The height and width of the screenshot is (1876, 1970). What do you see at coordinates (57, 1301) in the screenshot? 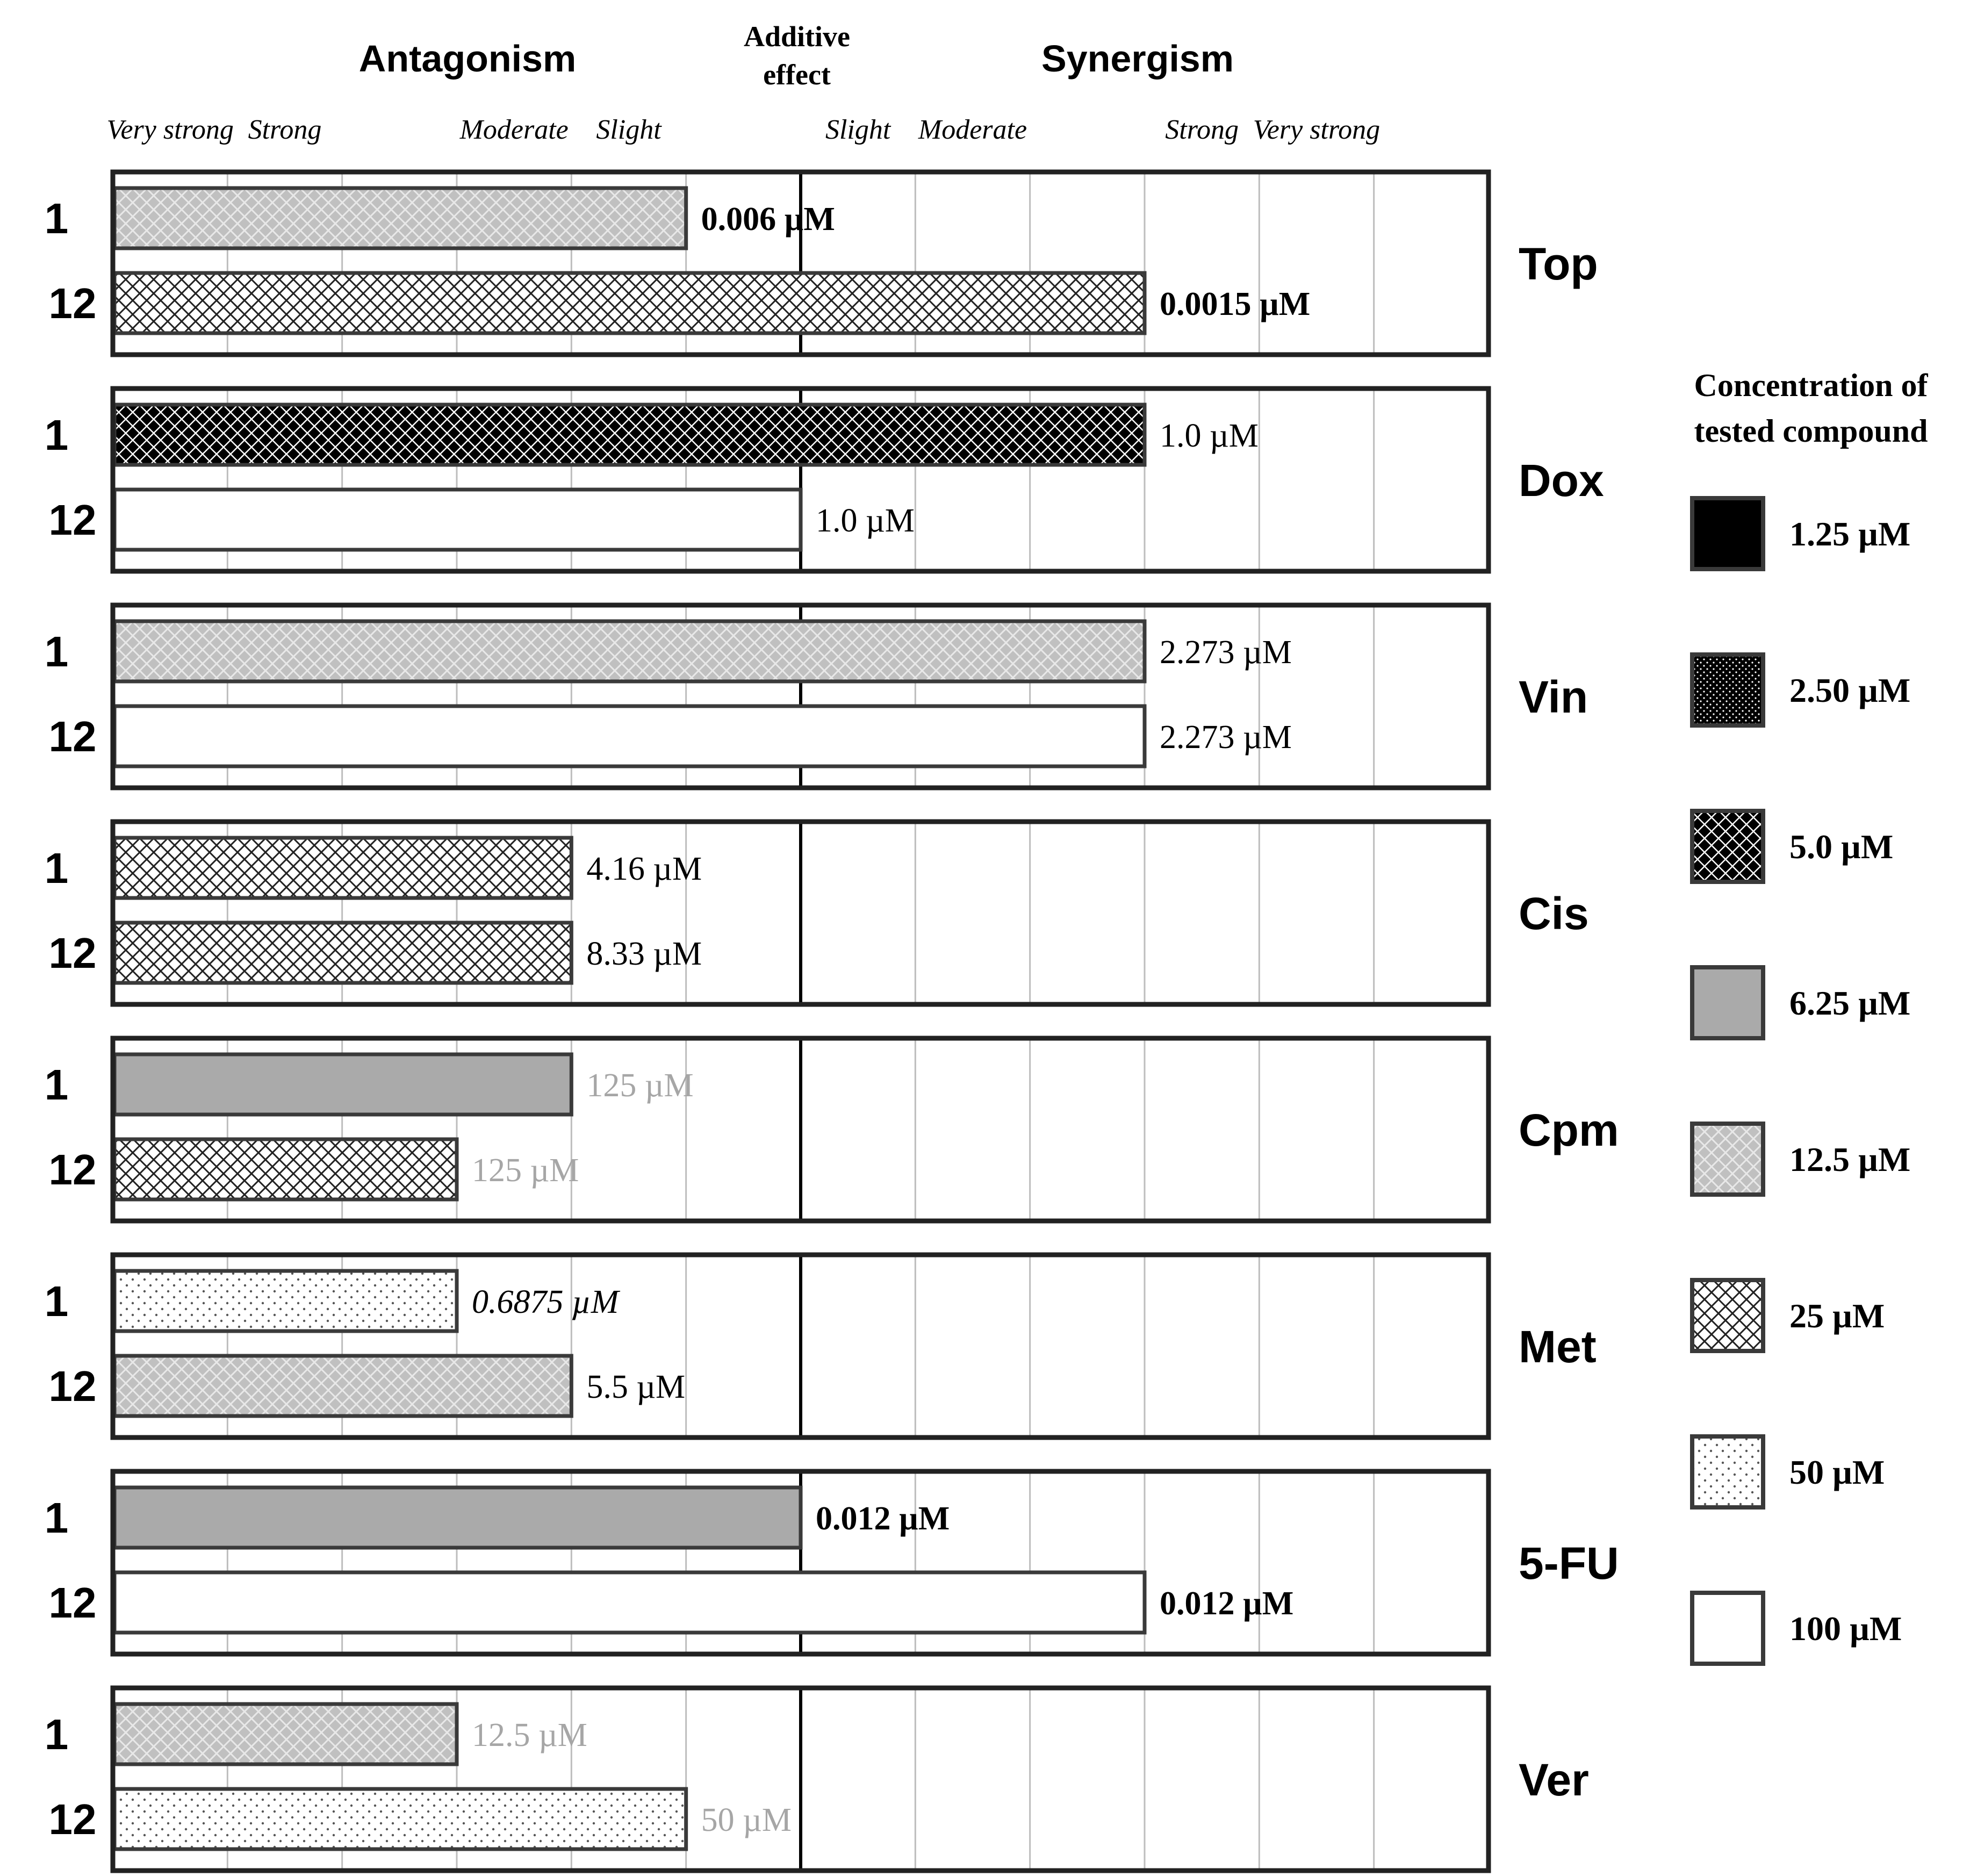
I see `row-label-met-1: 1` at bounding box center [57, 1301].